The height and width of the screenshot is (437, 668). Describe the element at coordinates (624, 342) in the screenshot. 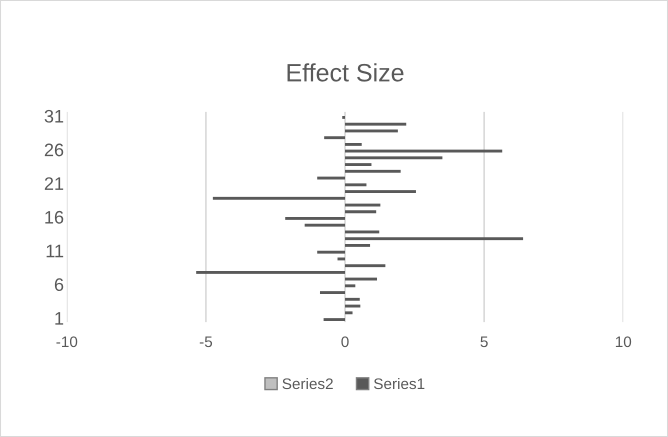

I see `x-tick-label: 10` at that location.